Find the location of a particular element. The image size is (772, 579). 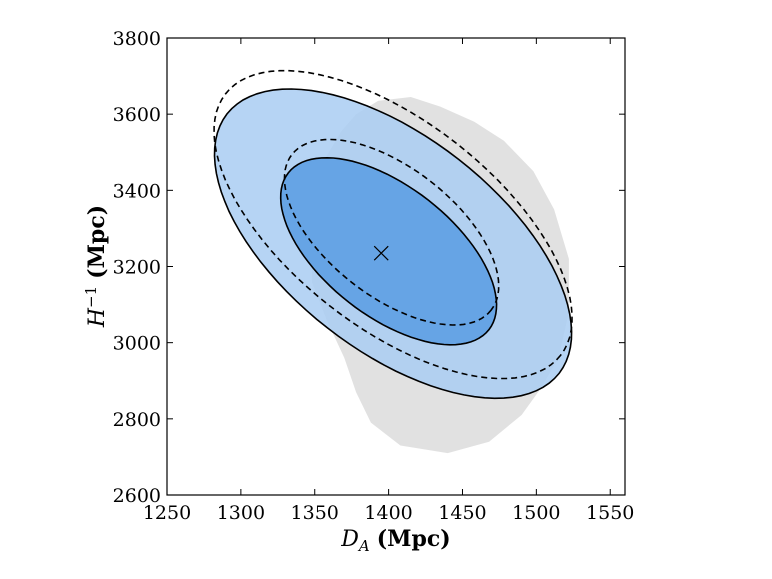

y-axis-superscript: −1 is located at coordinates (91, 297).